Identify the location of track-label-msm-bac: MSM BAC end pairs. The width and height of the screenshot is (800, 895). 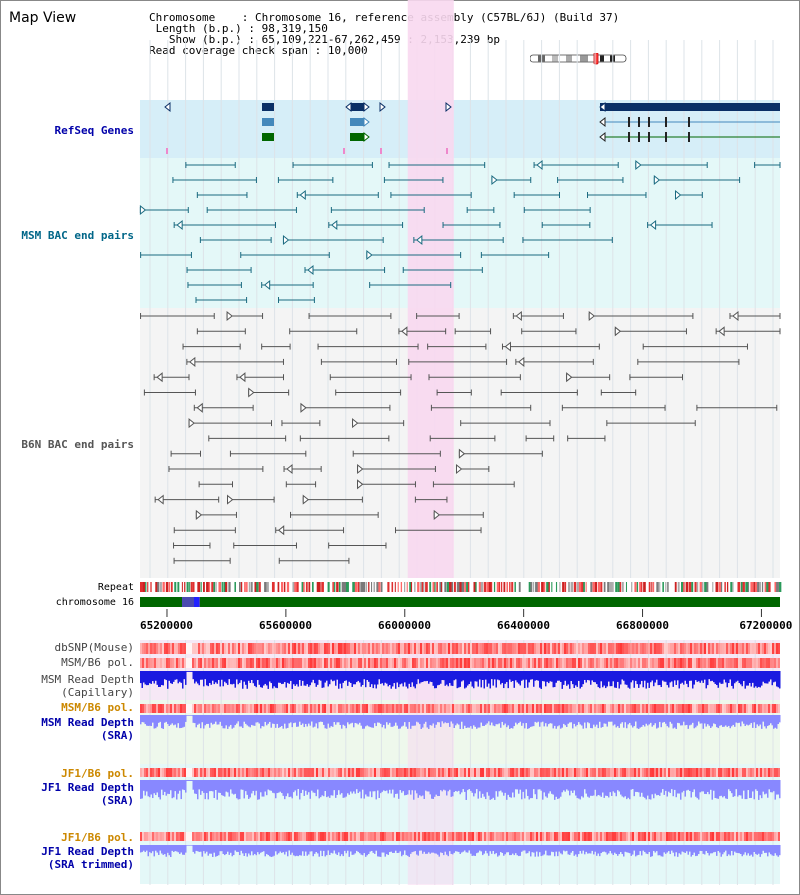
(77, 235).